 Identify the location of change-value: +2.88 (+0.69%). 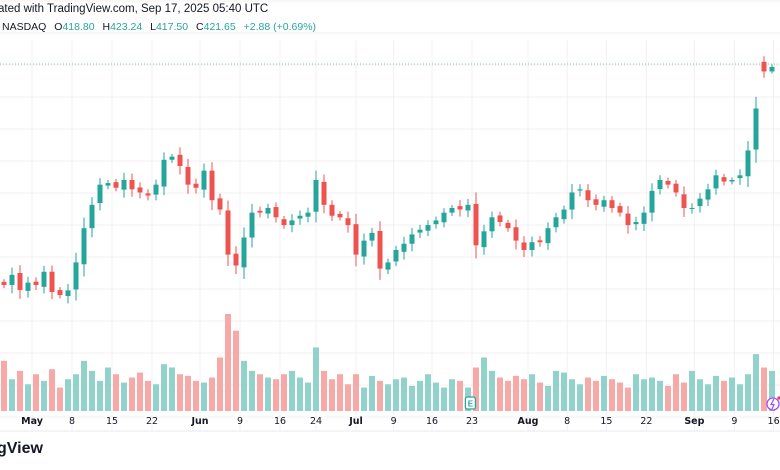
(280, 27).